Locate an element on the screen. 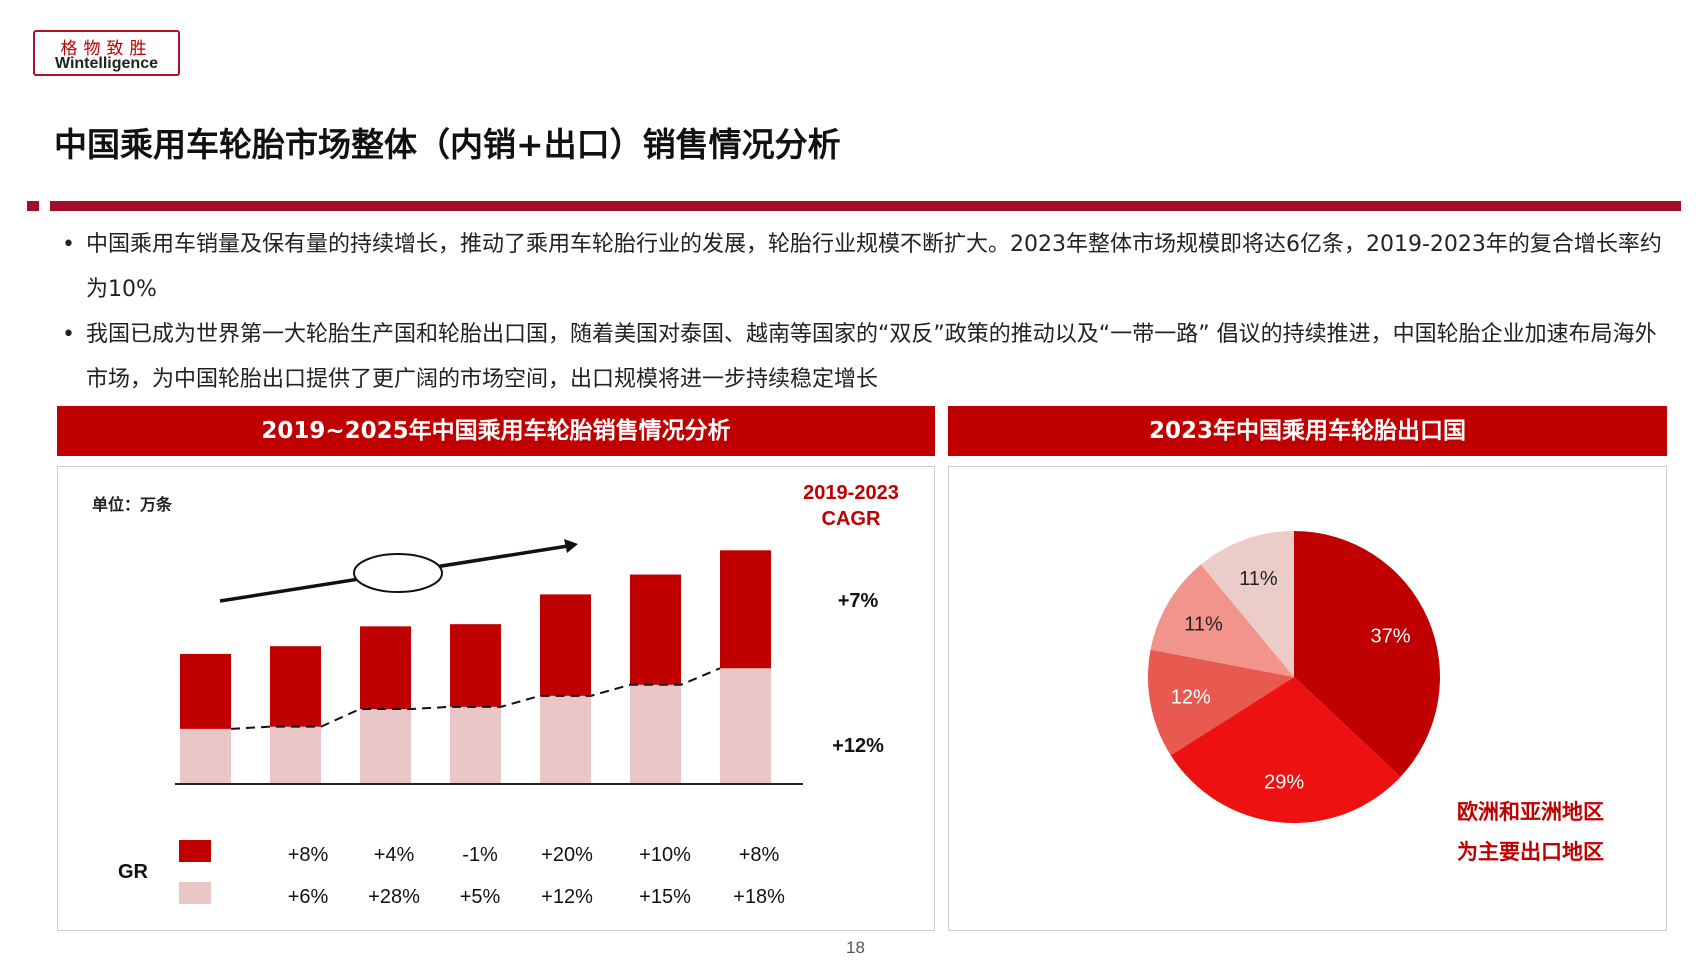 Image resolution: width=1708 pixels, height=960 pixels. trend-dashed-line is located at coordinates (475, 698).